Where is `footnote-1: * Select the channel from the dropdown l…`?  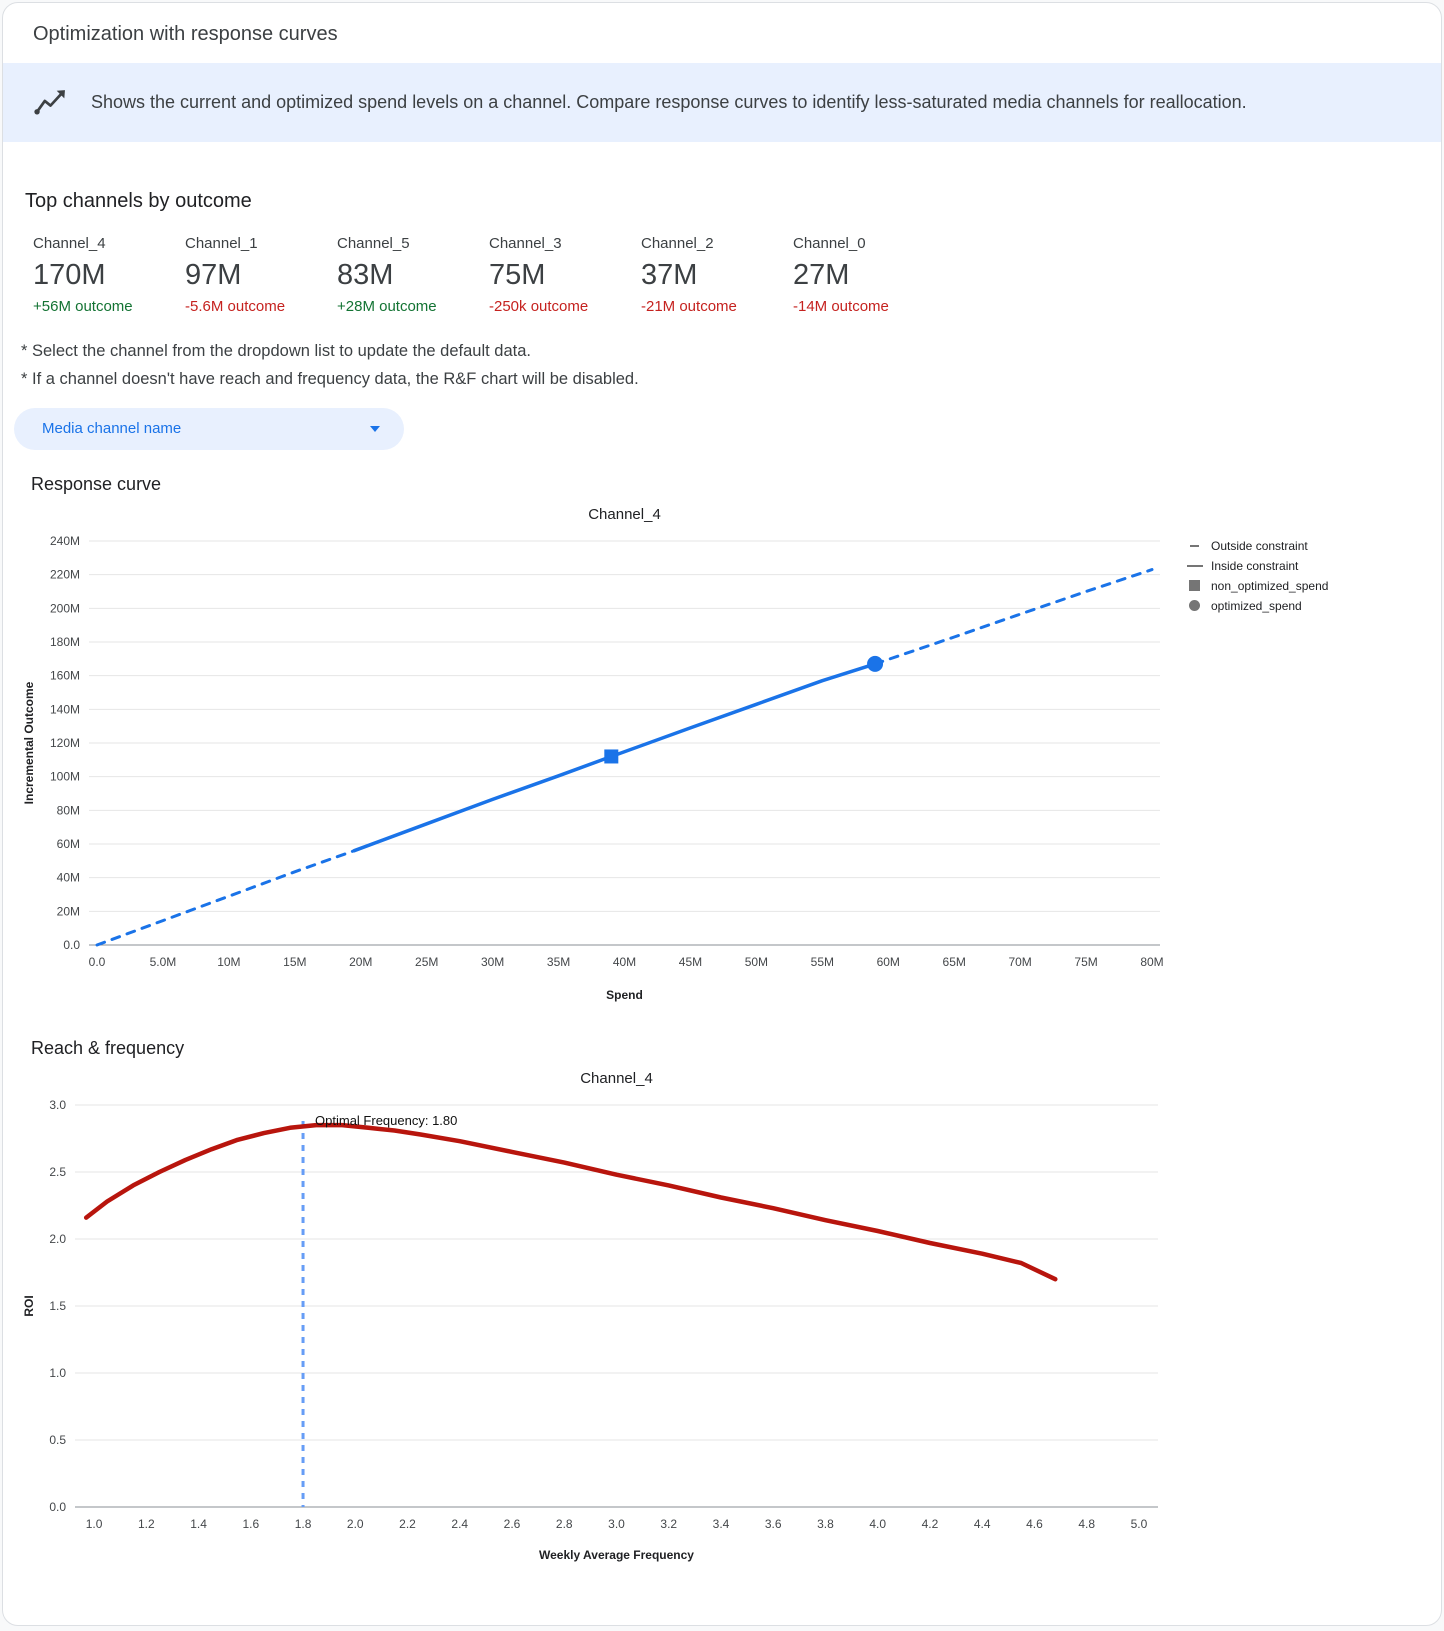
footnote-1: * Select the channel from the dropdown l… is located at coordinates (276, 351).